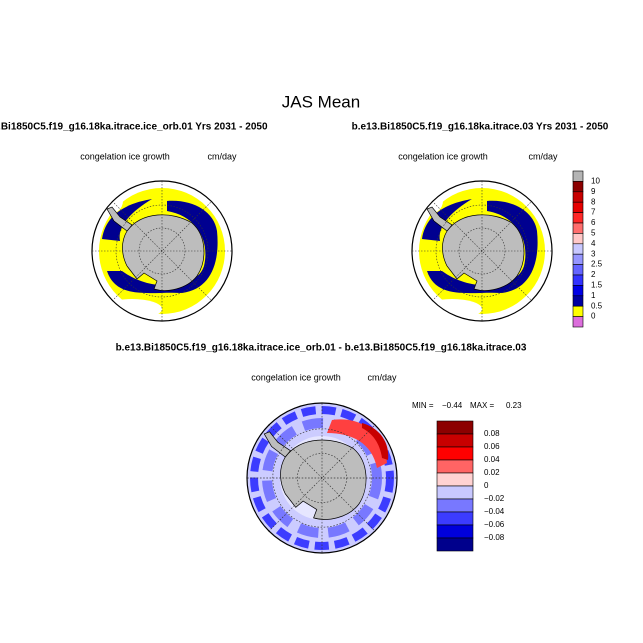  What do you see at coordinates (597, 305) in the screenshot?
I see `colorbar-label: 0.5` at bounding box center [597, 305].